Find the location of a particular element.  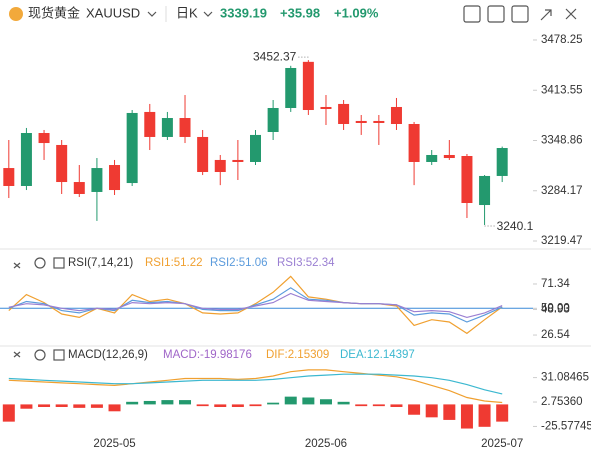

legend-entry: RSI1:51.22 is located at coordinates (174, 263).